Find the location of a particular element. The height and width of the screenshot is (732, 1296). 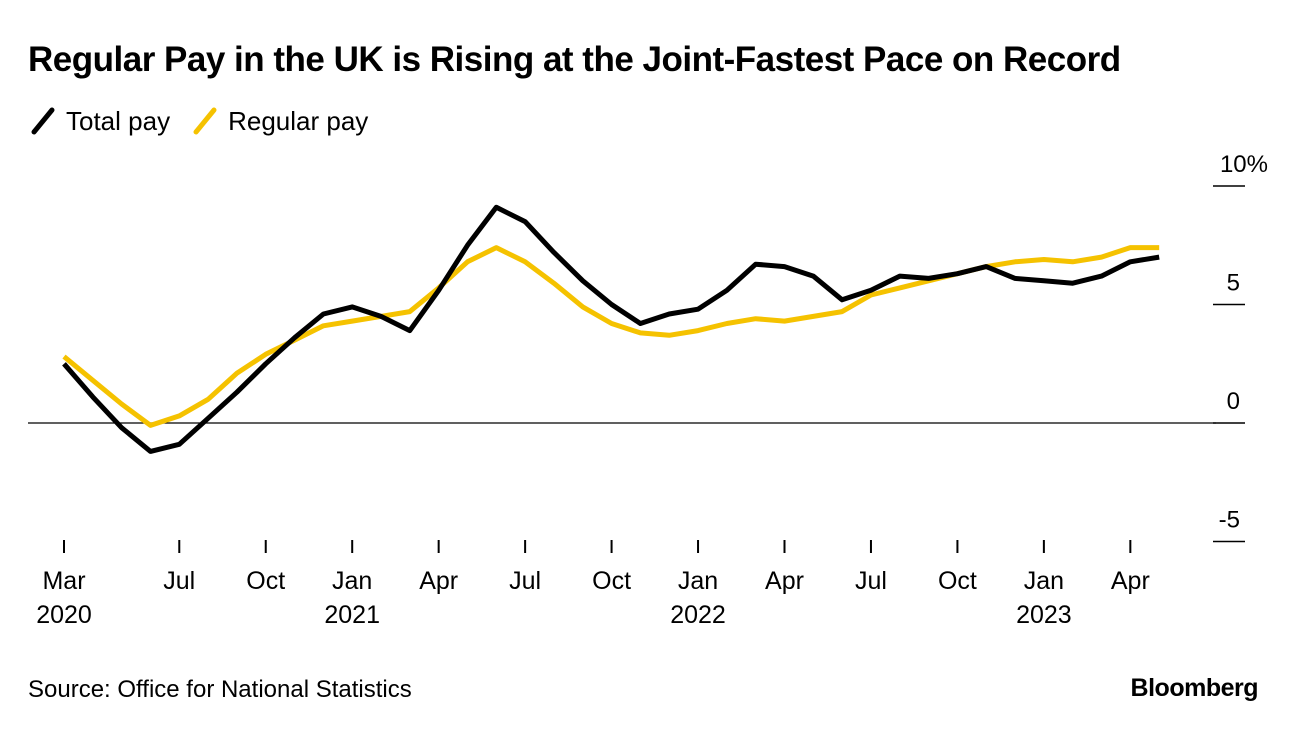

legend-swatch-total-pay is located at coordinates (43, 121).